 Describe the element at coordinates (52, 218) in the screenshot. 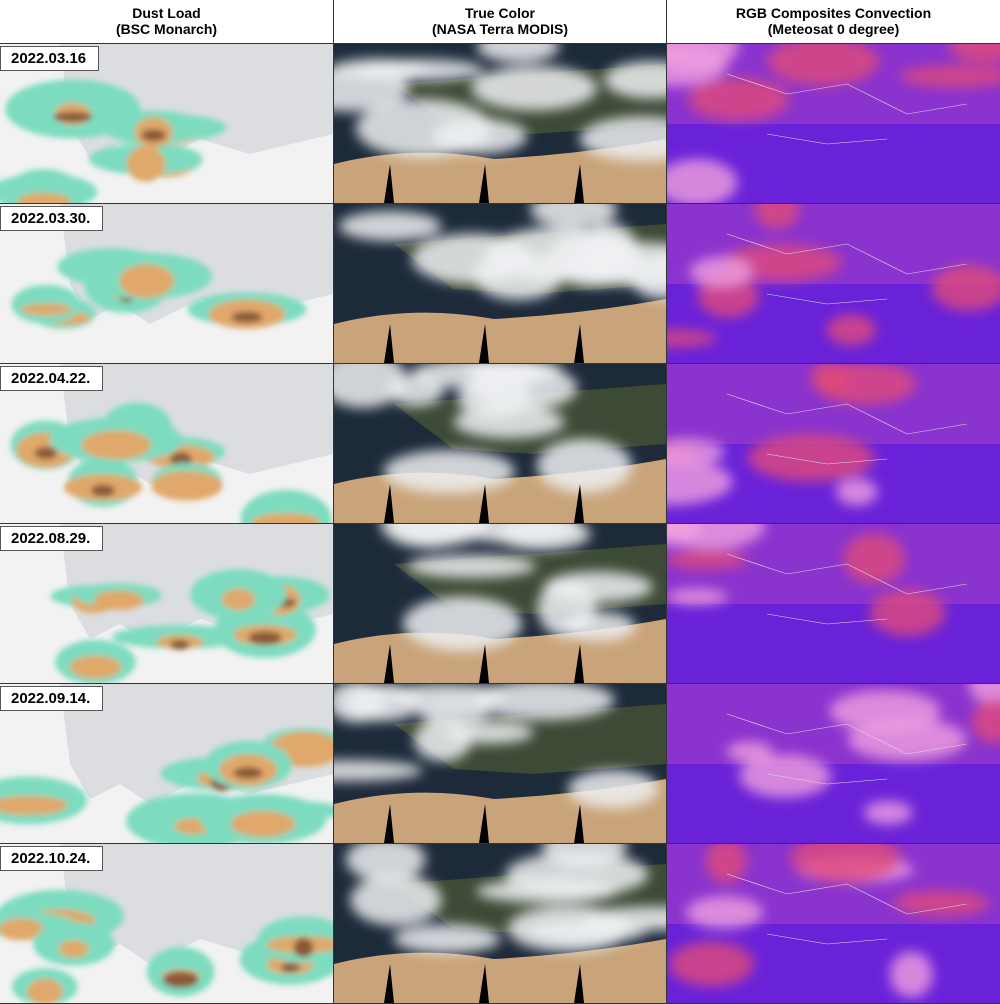

I see `date-label: 2022.03.30.` at that location.